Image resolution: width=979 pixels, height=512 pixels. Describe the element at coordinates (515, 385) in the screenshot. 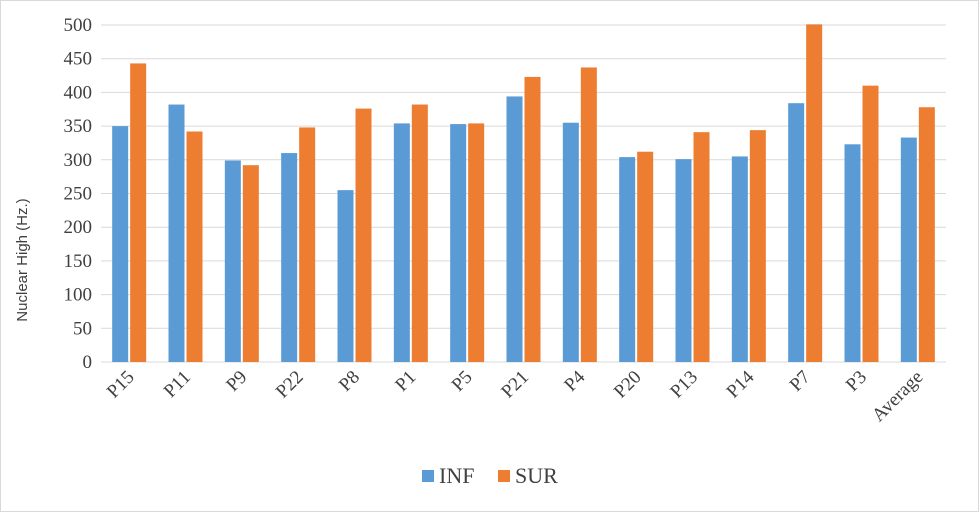

I see `x-tick-label: P21` at that location.